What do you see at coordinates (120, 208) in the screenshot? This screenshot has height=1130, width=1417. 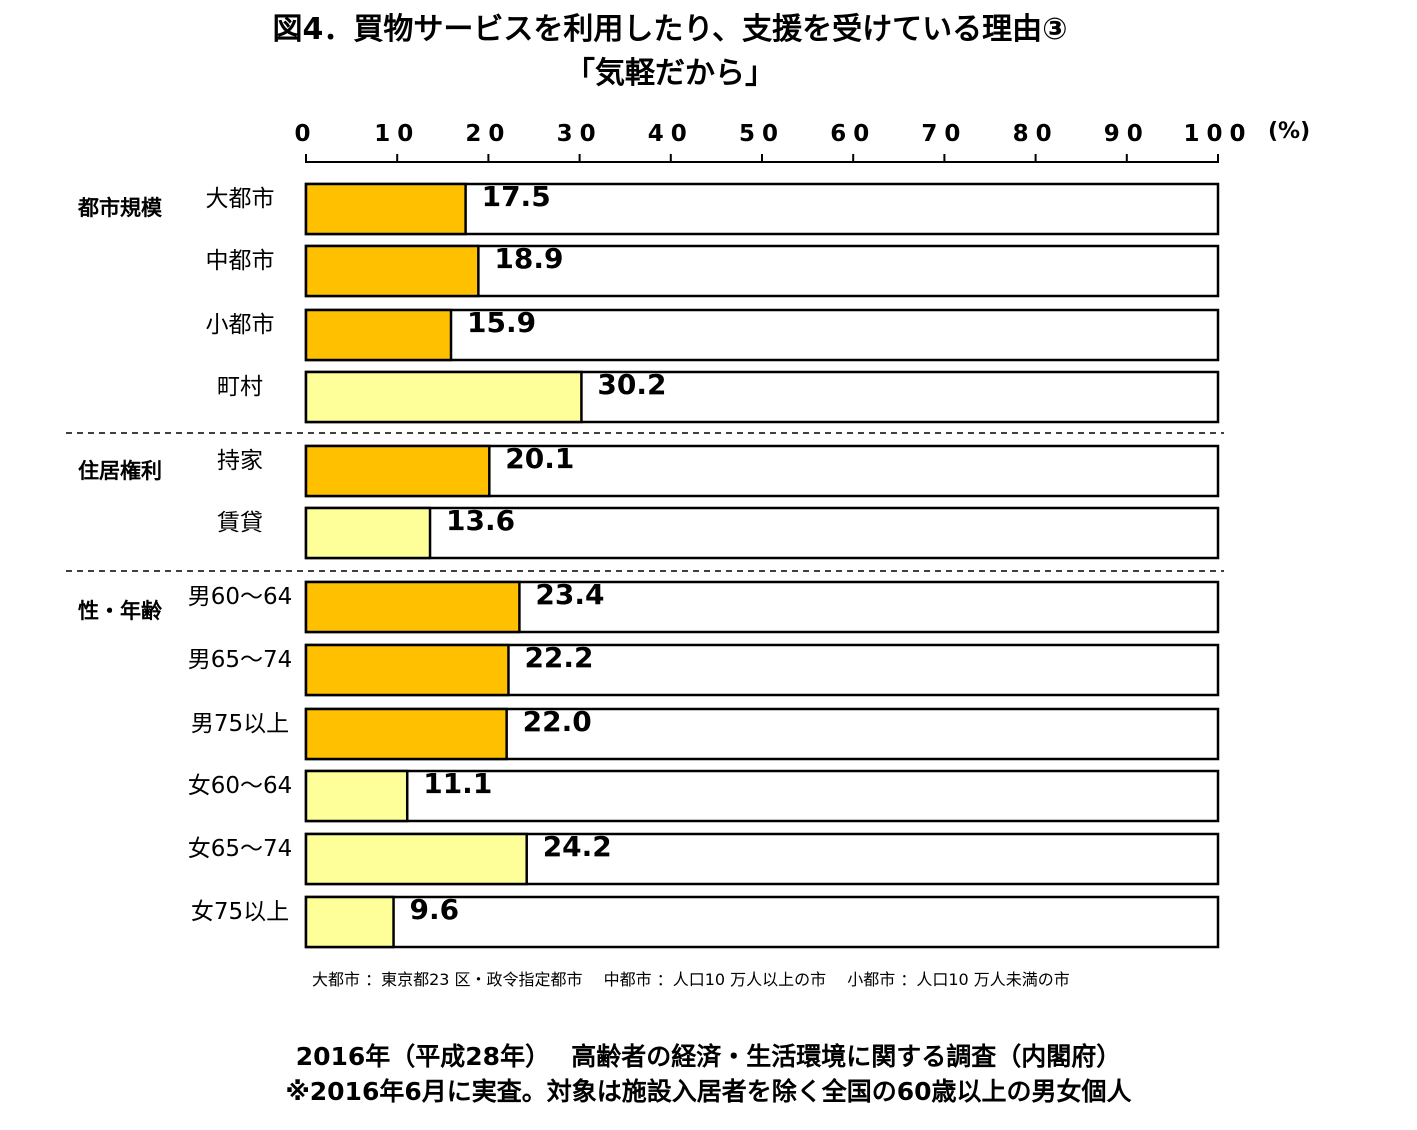 I see `group-label: 都市規模` at bounding box center [120, 208].